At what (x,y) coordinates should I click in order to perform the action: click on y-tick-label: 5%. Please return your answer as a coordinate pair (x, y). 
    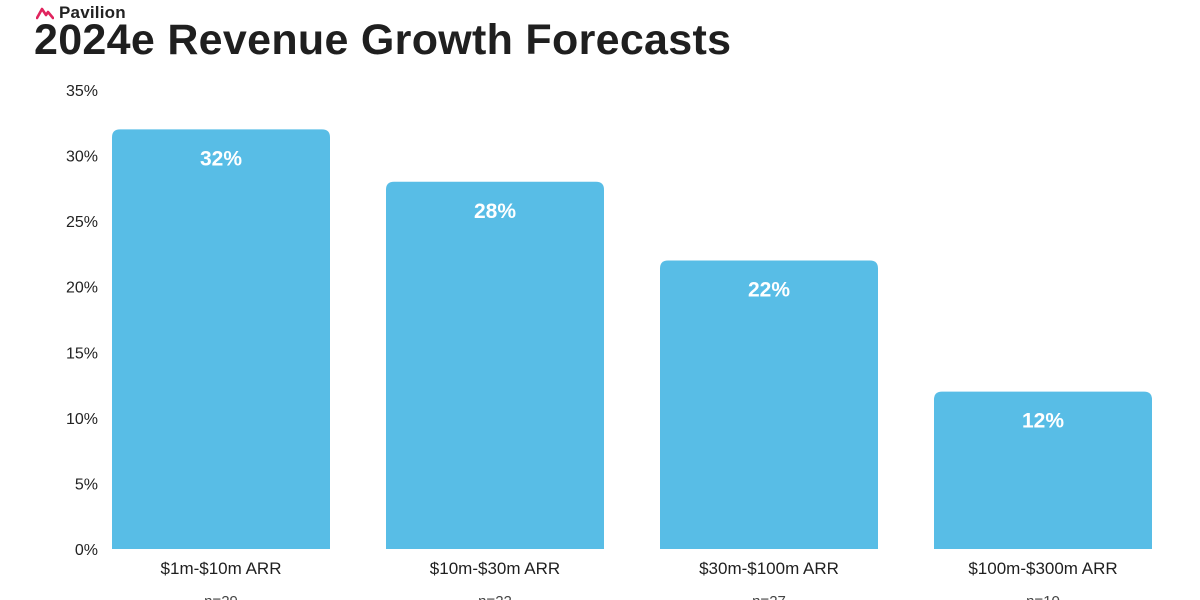
    Looking at the image, I should click on (86, 484).